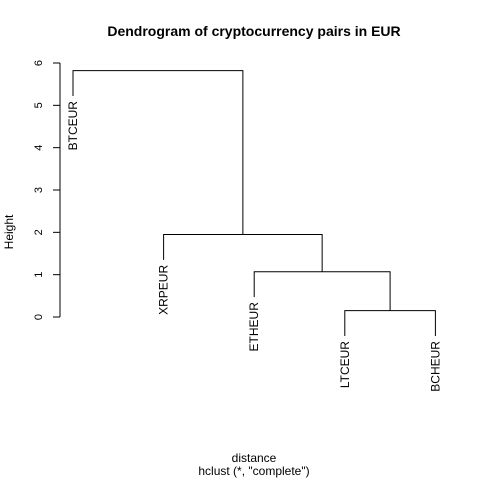 The image size is (480, 480). I want to click on x-axis-label: distance, so click(254, 458).